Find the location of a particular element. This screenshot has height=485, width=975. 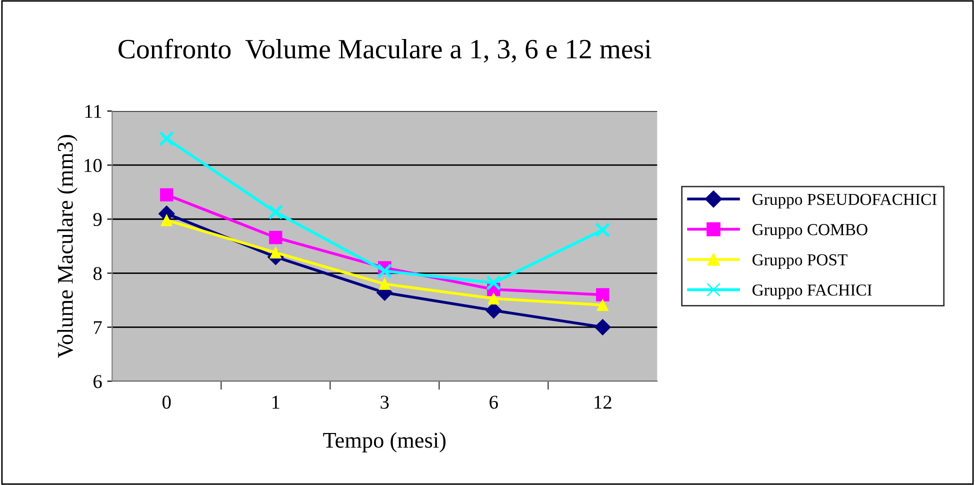

y-tick-label: 6 is located at coordinates (98, 381).